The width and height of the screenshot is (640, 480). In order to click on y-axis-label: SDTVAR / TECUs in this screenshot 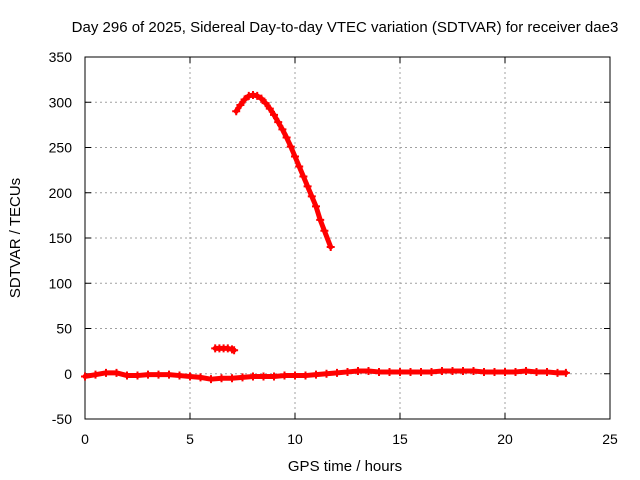, I will do `click(15, 238)`.